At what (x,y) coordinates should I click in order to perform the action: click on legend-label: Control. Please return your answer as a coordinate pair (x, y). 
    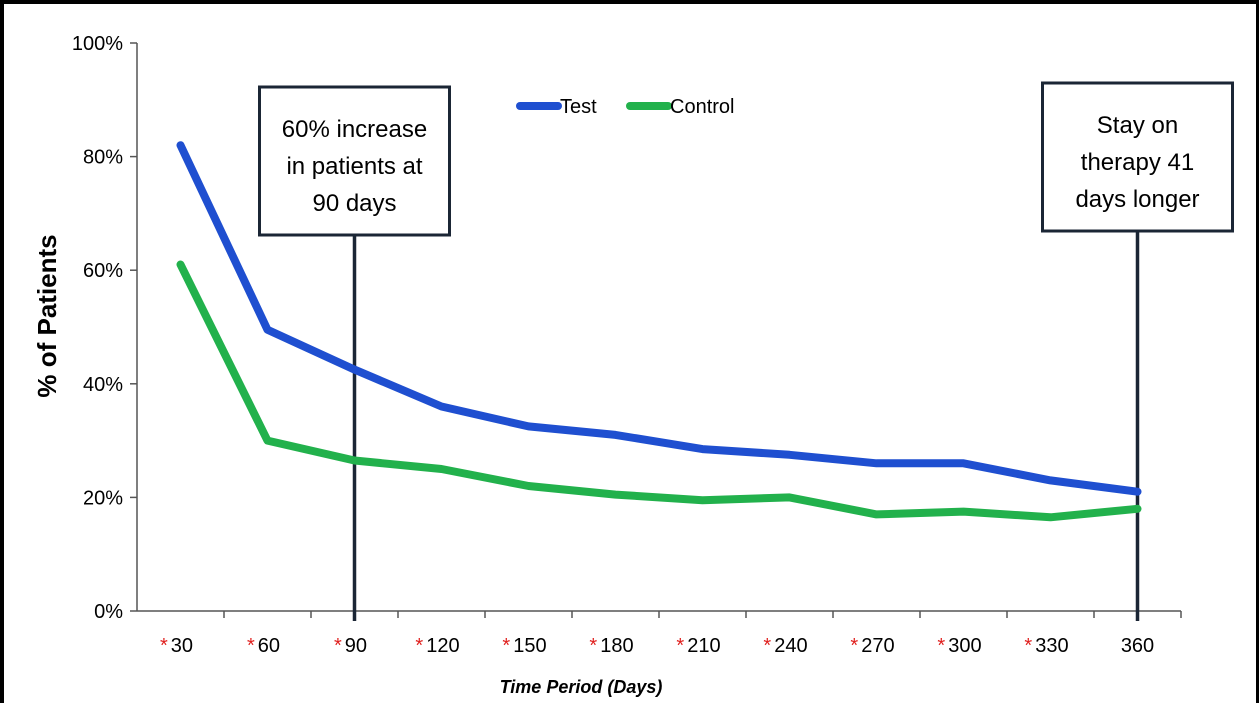
    Looking at the image, I should click on (702, 107).